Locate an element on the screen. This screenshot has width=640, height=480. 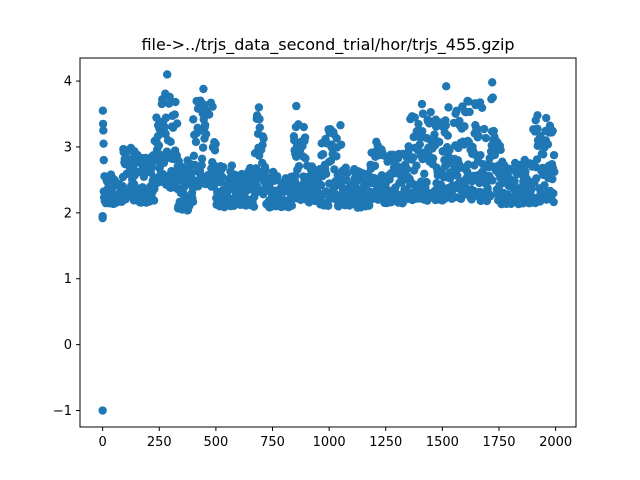
x-axis: 0 250 500 750 1000 1250 1500 1750 2000 is located at coordinates (335, 438).